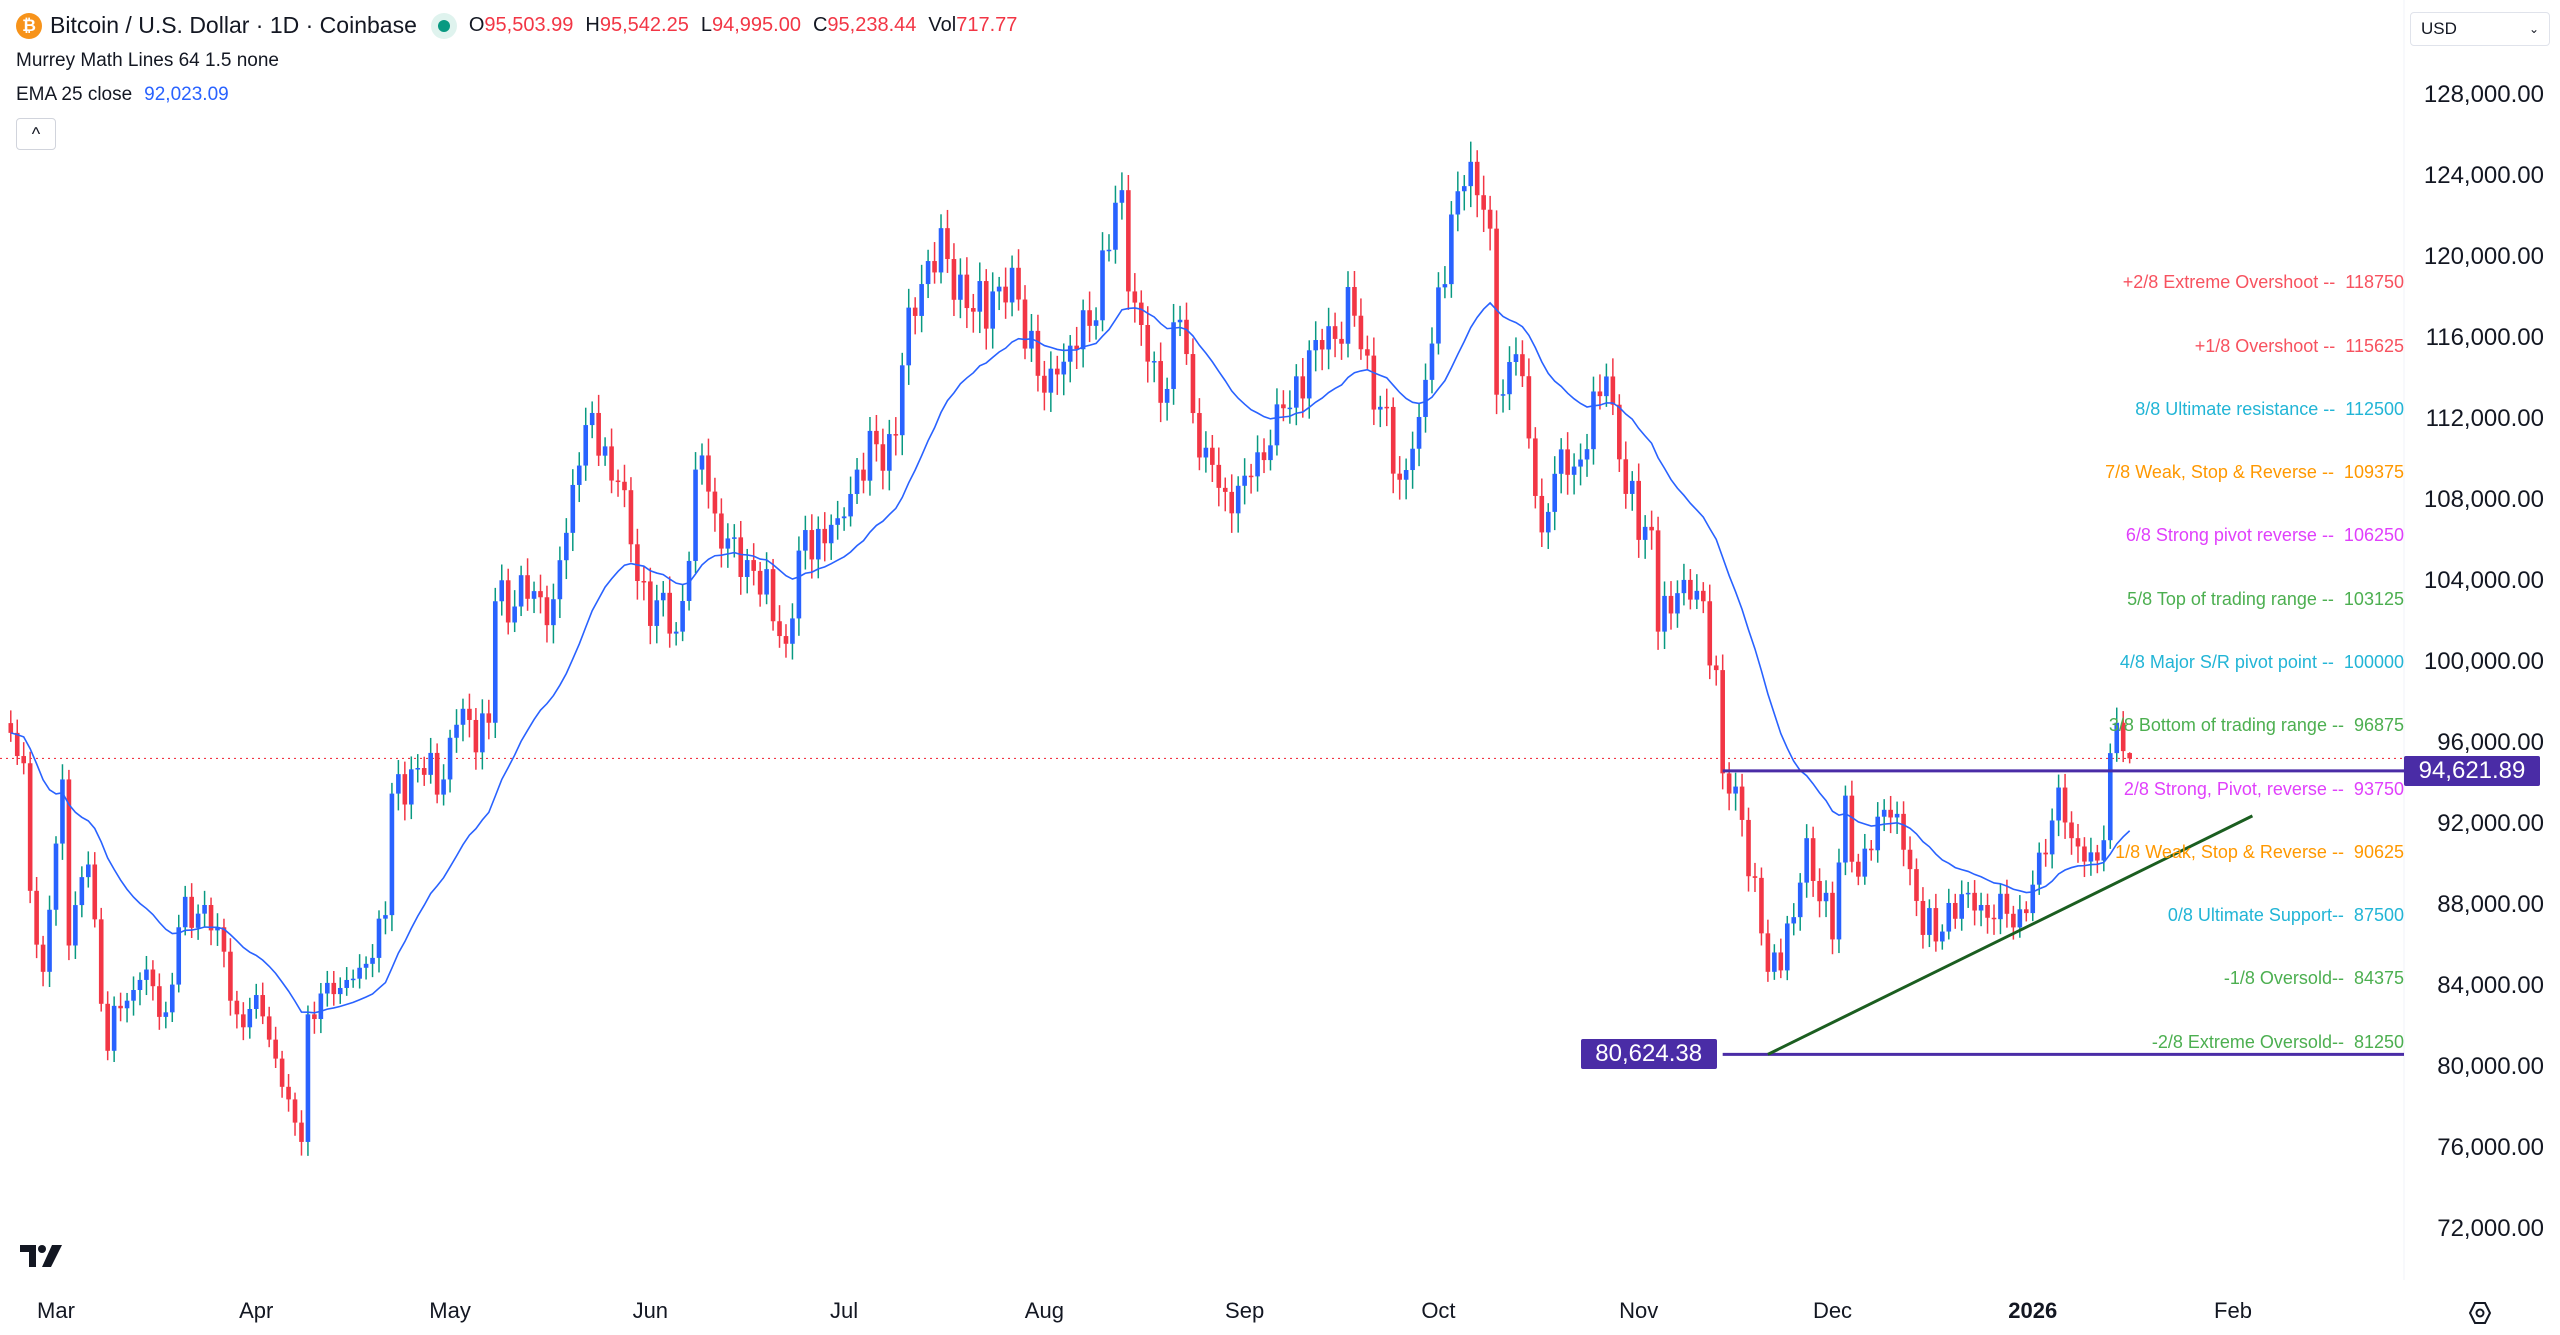 The width and height of the screenshot is (2560, 1335). Describe the element at coordinates (36, 134) in the screenshot. I see `collapse-legend-button: ^` at that location.